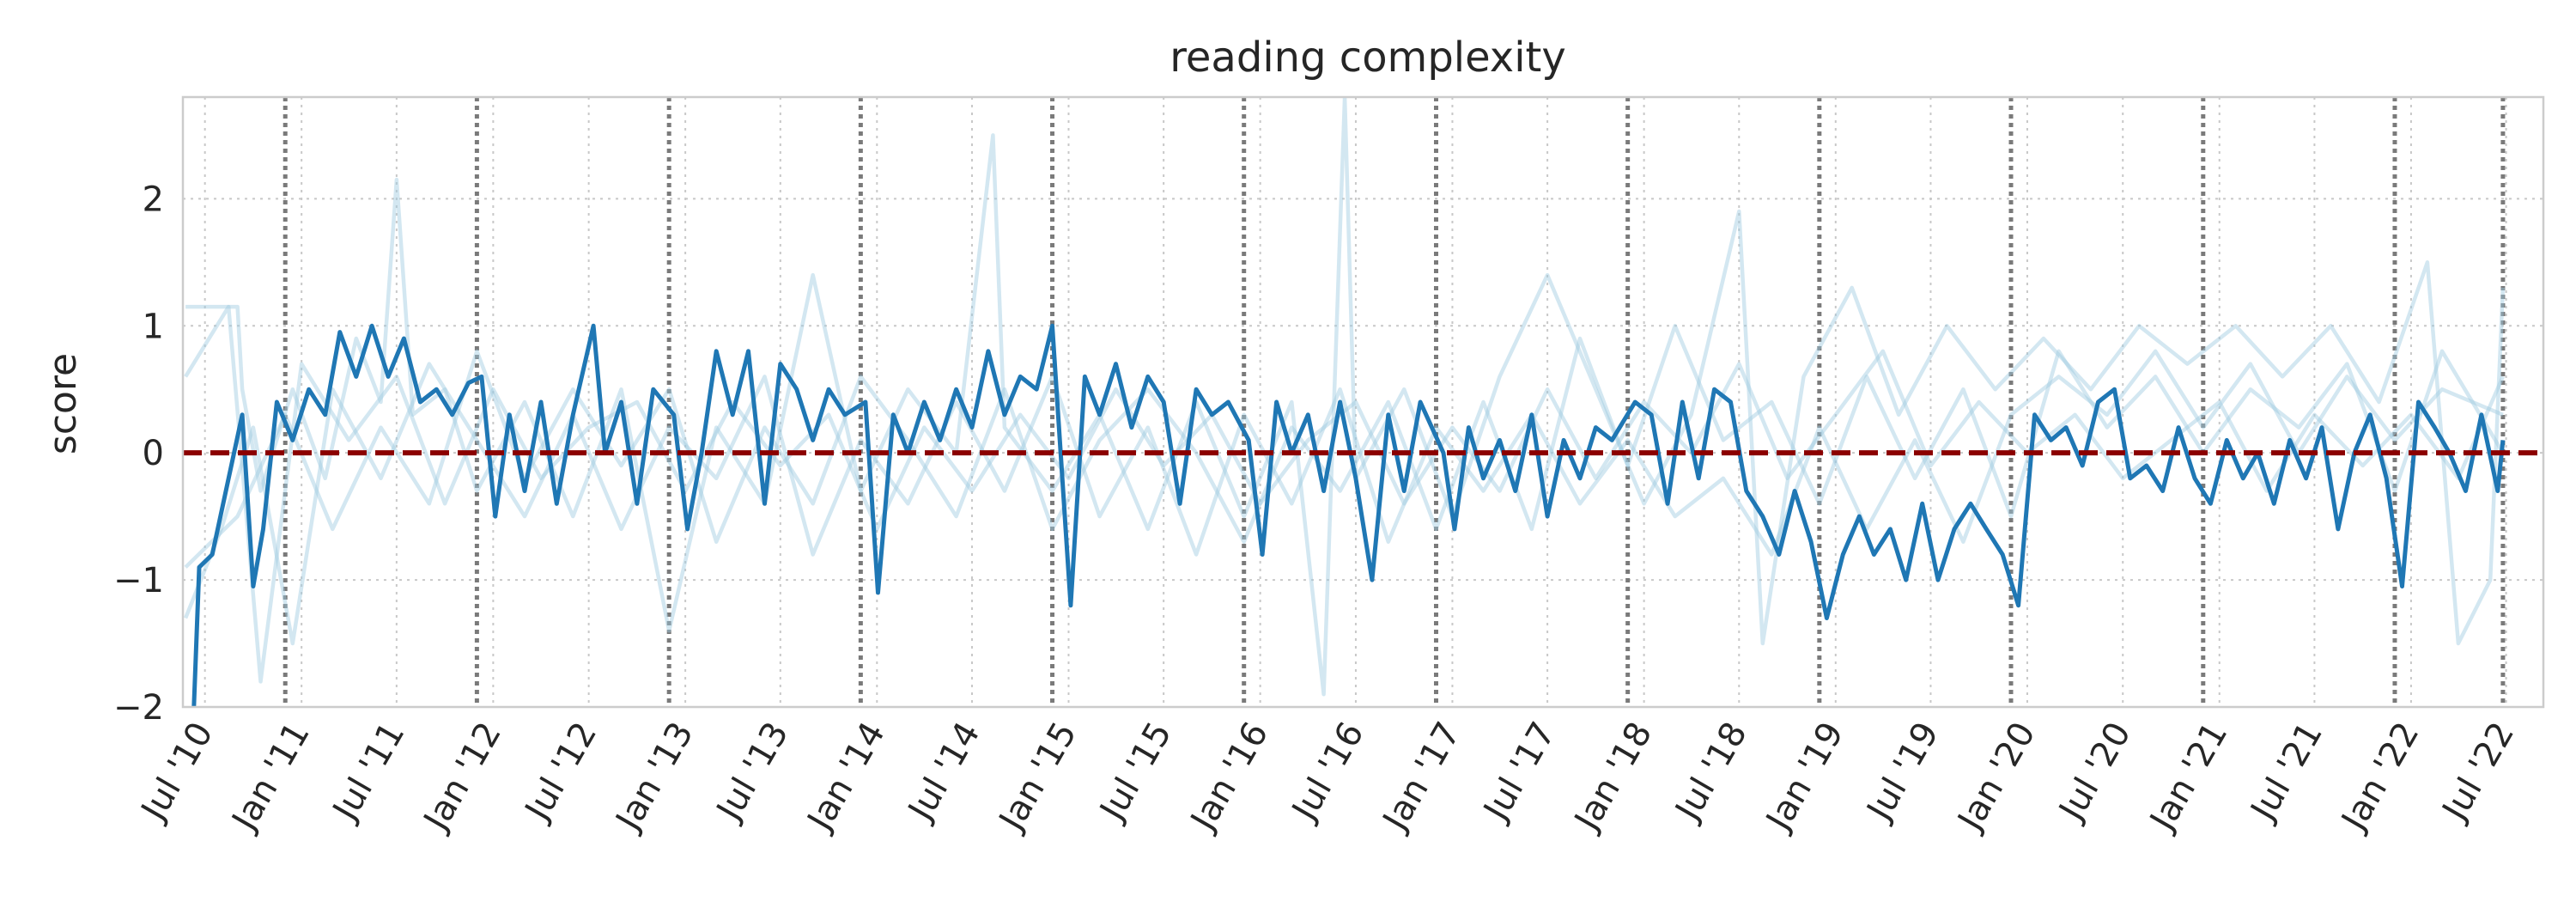  Describe the element at coordinates (138, 708) in the screenshot. I see `y-tick-label: −2` at that location.